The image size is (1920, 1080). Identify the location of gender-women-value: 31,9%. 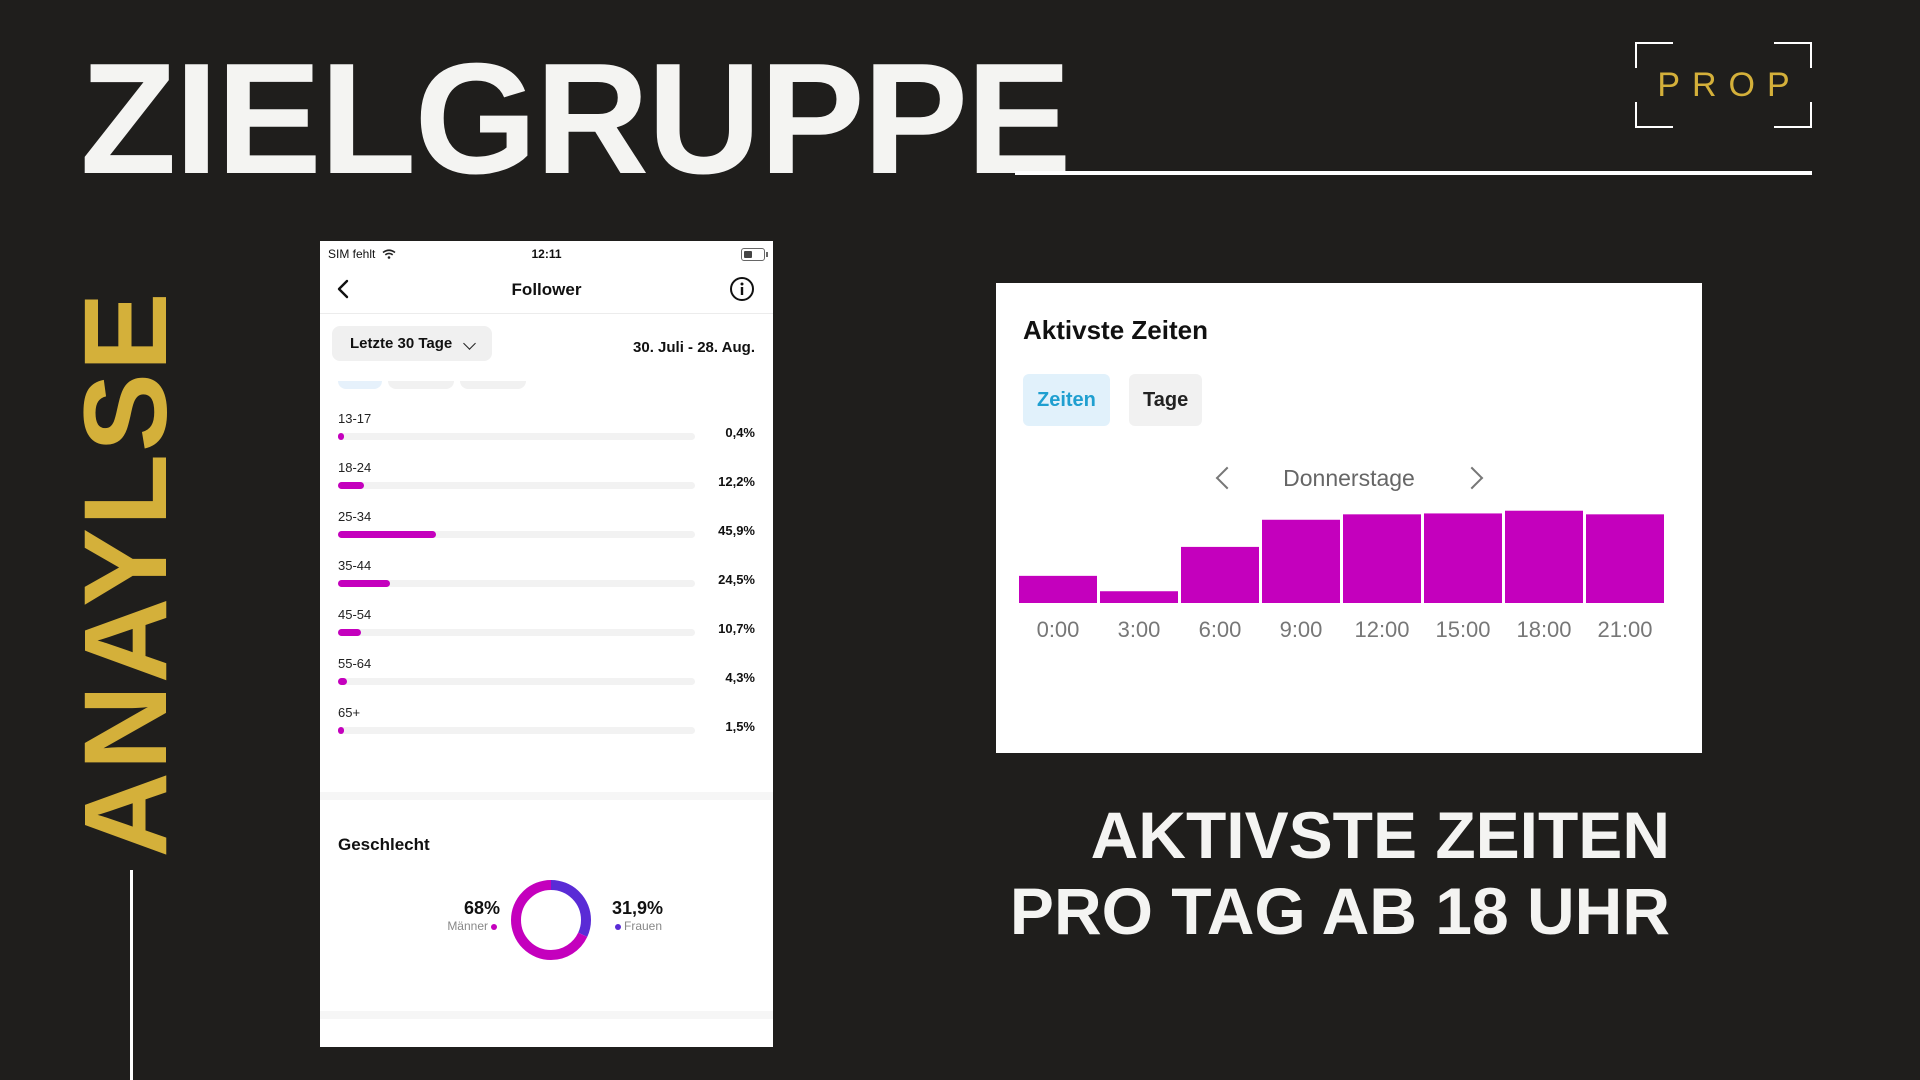
(638, 908).